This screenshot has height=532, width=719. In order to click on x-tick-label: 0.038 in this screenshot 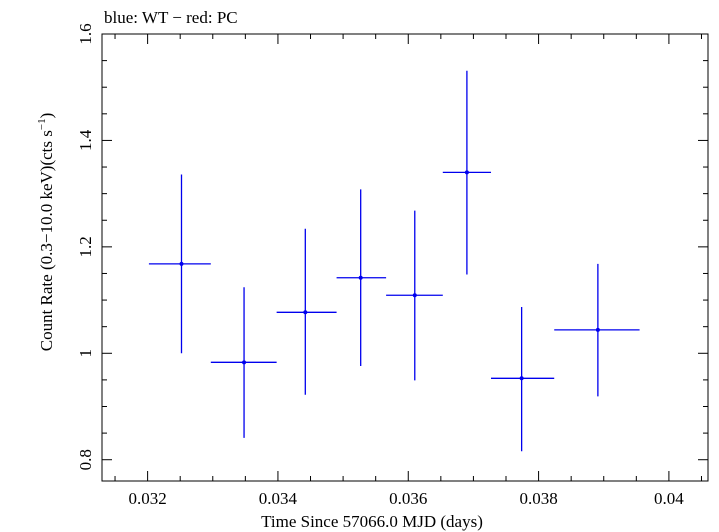, I will do `click(538, 498)`.